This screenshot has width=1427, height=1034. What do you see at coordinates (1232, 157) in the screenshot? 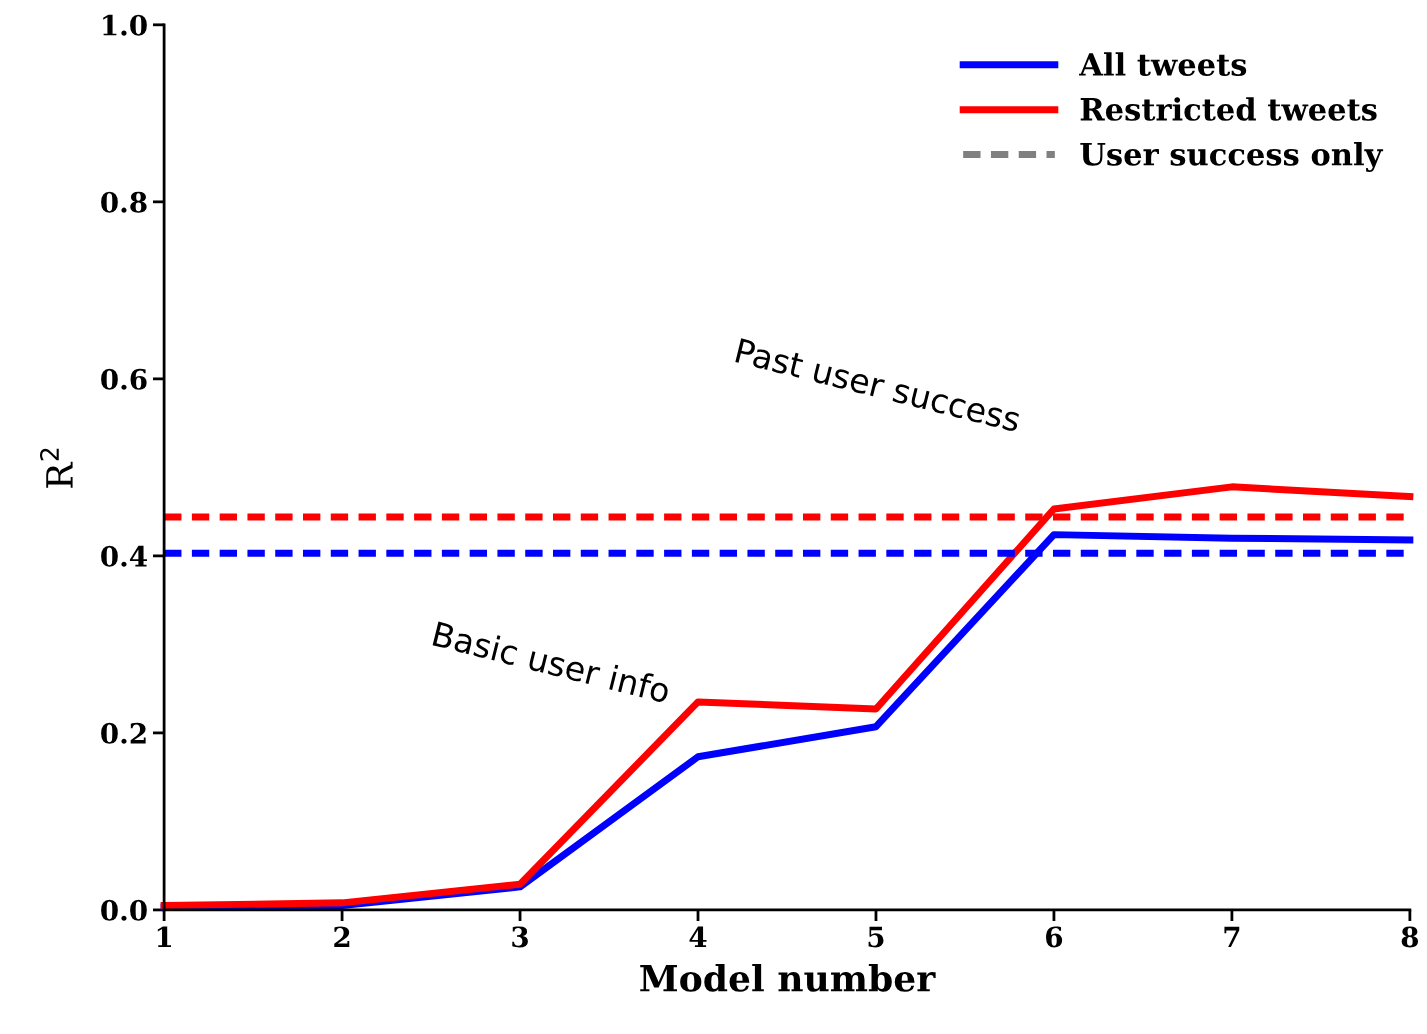
I see `legend-label: User success only` at bounding box center [1232, 157].